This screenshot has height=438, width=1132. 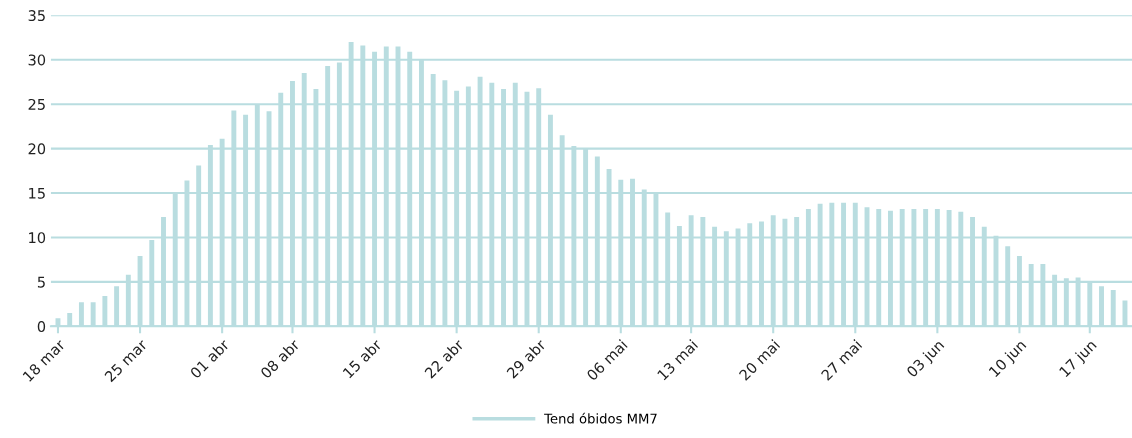 I want to click on y-tick-label: 35, so click(x=36, y=16).